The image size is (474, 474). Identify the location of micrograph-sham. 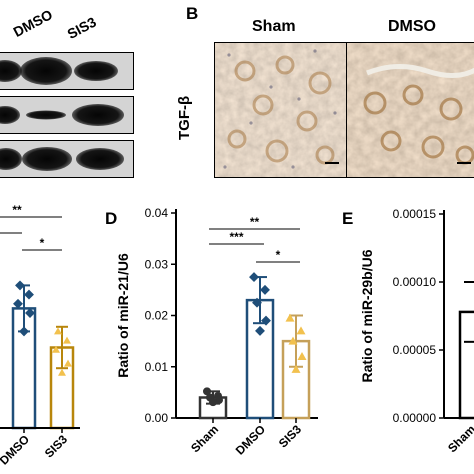
(281, 110).